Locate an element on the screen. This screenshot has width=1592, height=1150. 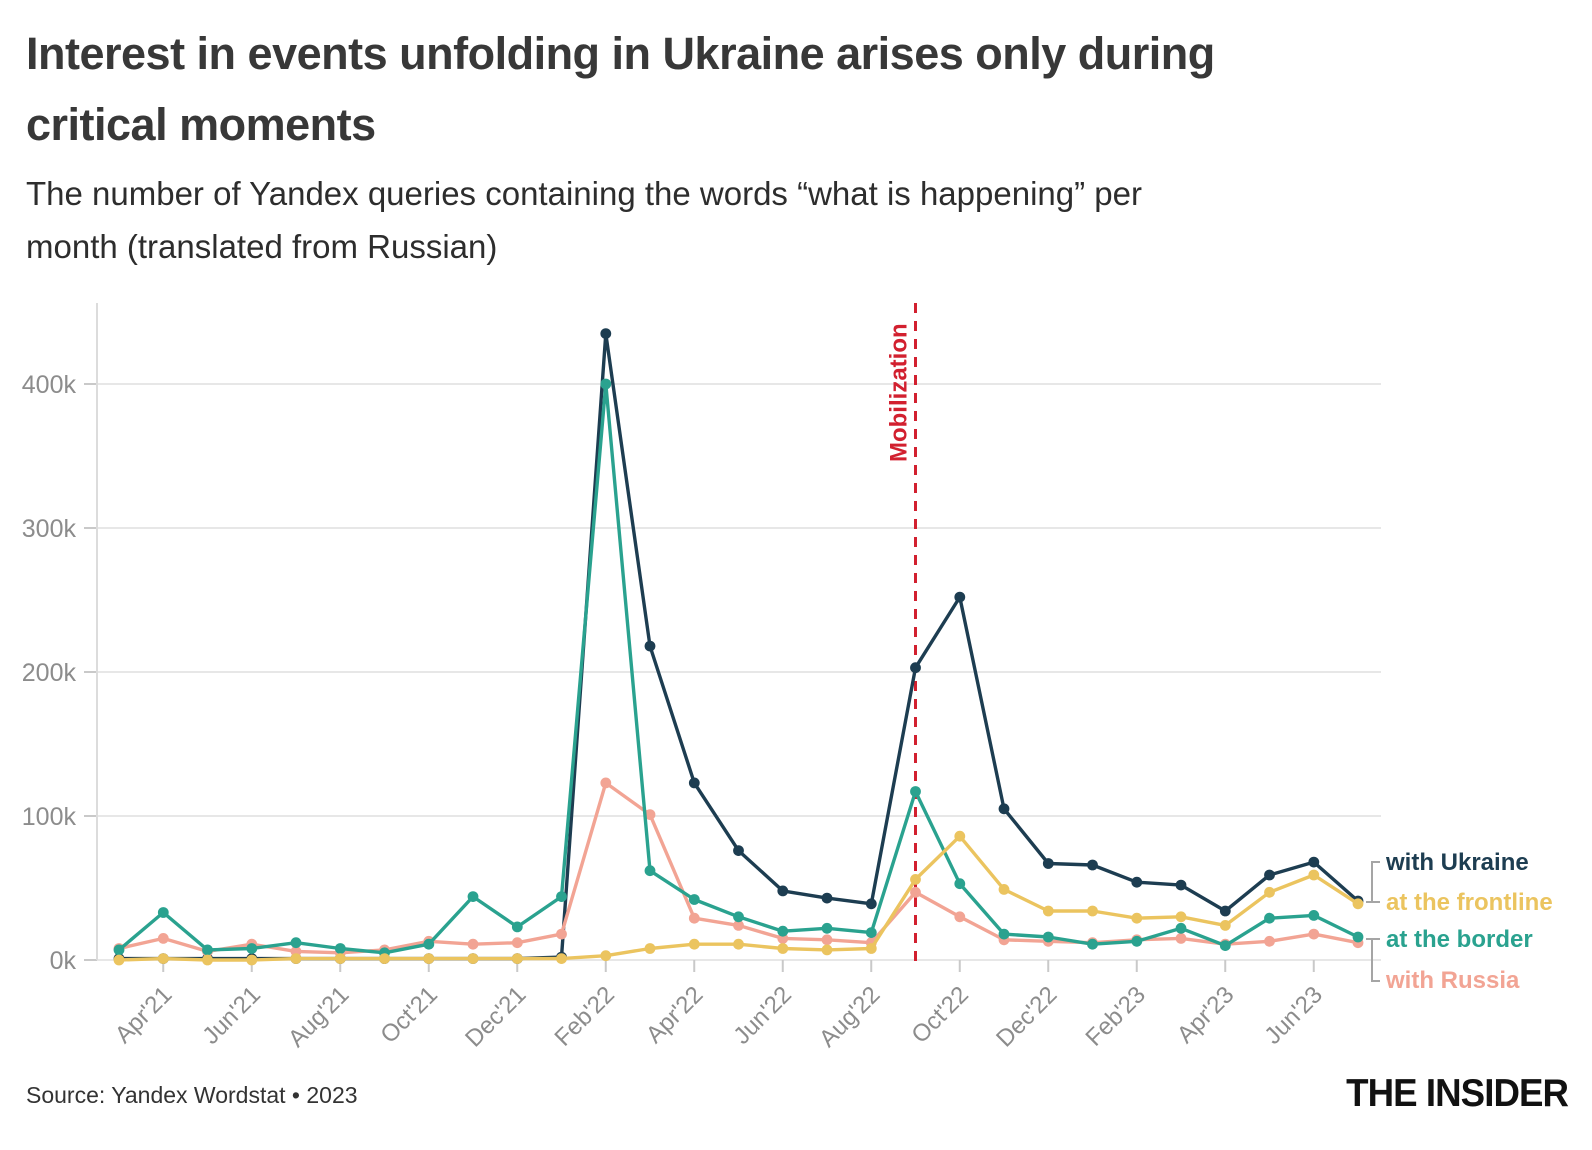
x-tick-label-Feb'23: Feb'23 is located at coordinates (1116, 1016).